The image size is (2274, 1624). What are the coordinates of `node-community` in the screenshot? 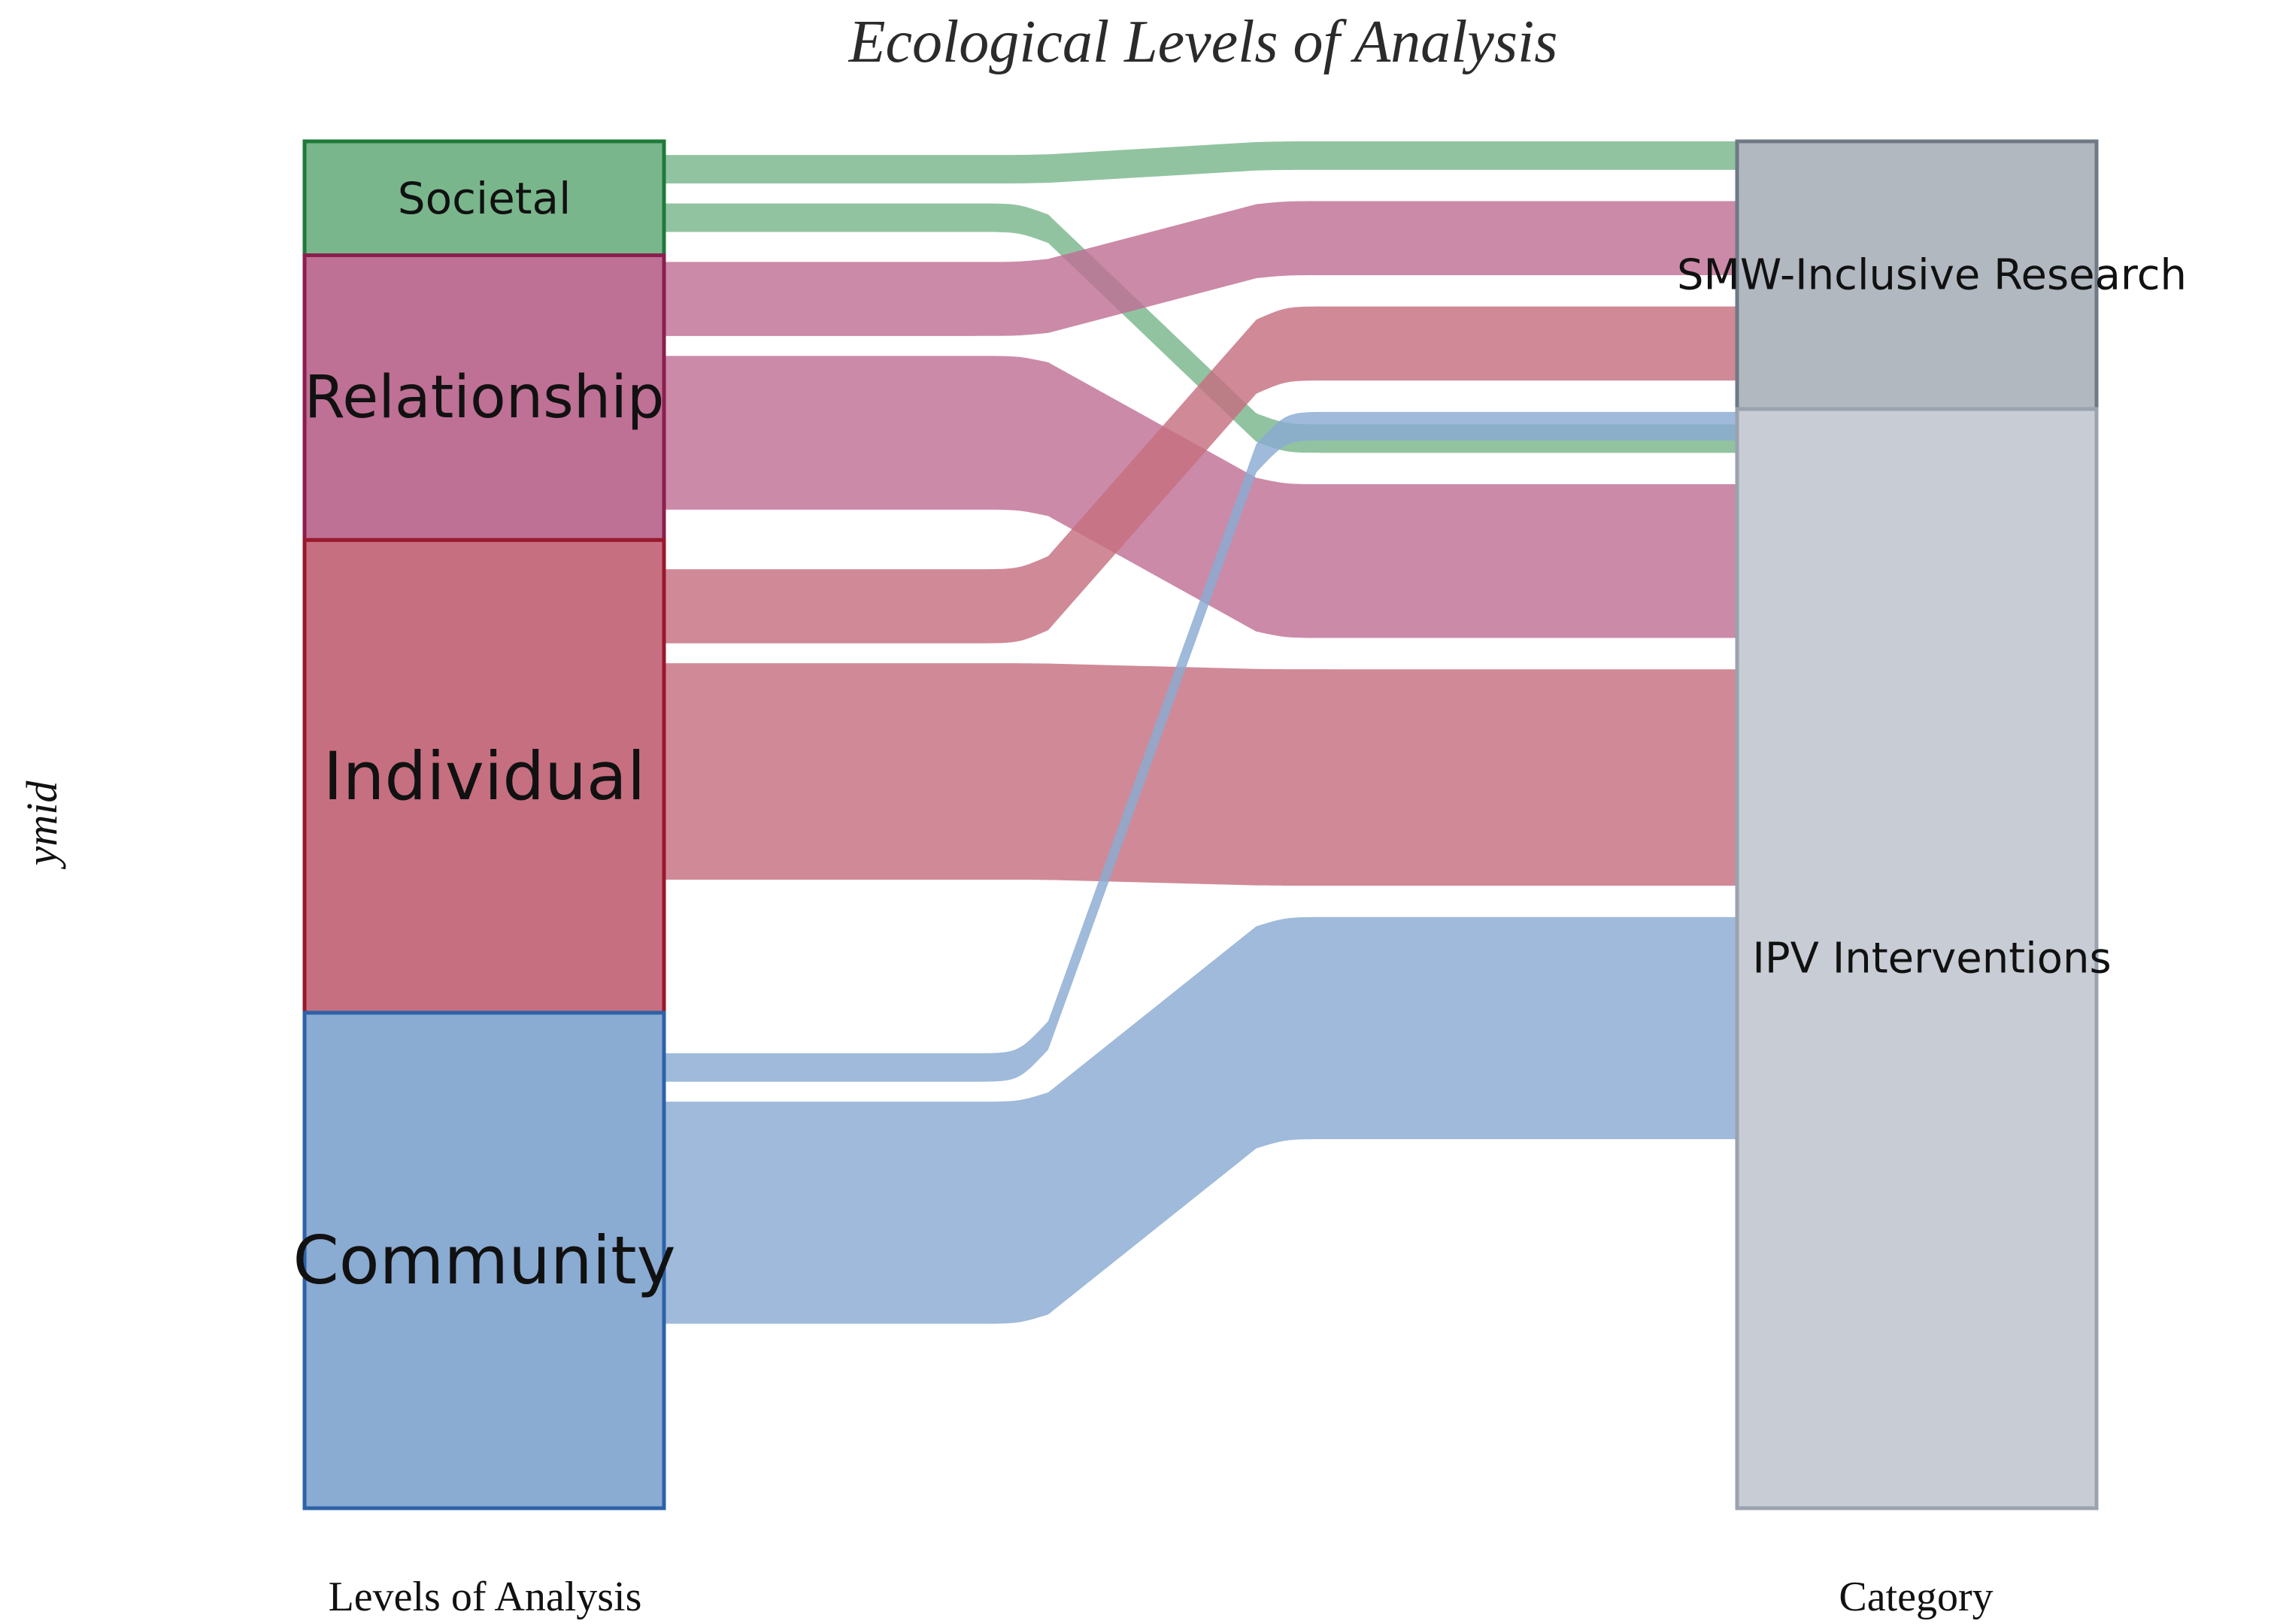 It's located at (484, 1260).